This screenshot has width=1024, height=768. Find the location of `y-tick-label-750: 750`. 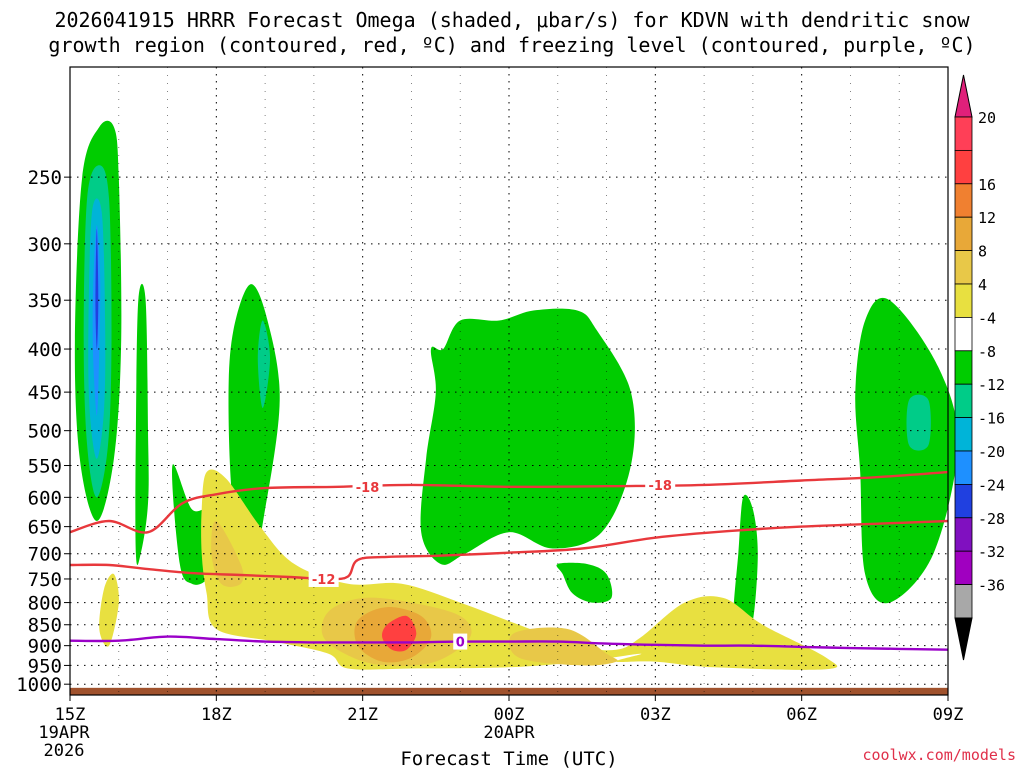

y-tick-label-750: 750 is located at coordinates (45, 580).